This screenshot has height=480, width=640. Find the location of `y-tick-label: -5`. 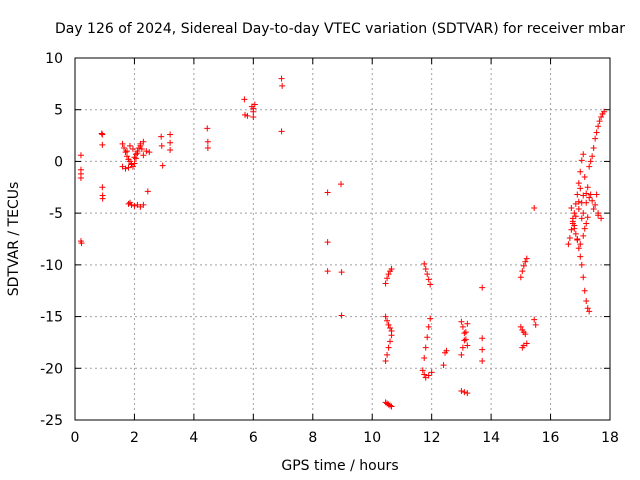

y-tick-label: -5 is located at coordinates (56, 214).